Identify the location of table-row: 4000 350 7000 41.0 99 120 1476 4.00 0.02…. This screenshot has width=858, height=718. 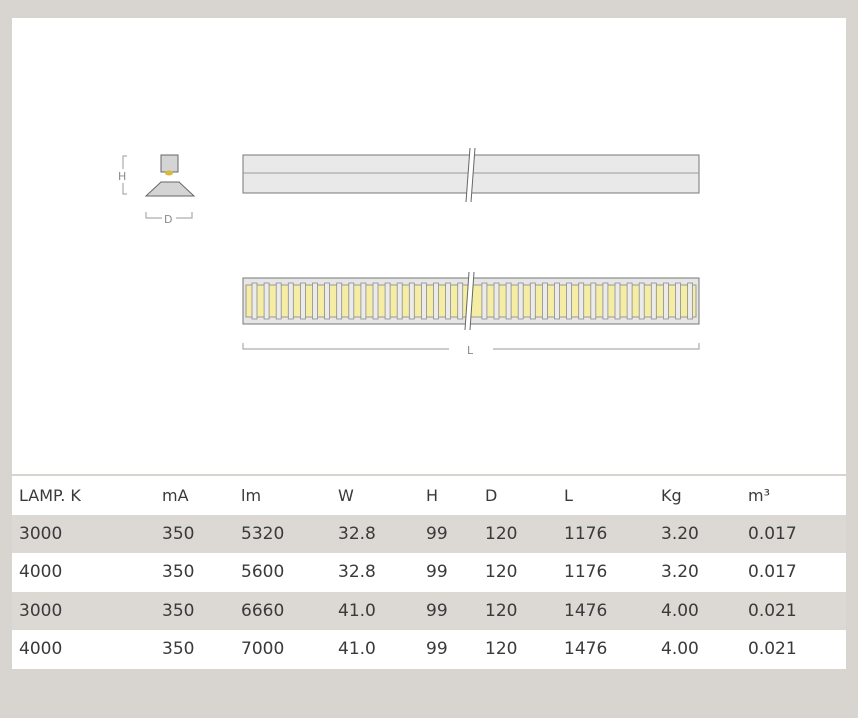
(429, 649).